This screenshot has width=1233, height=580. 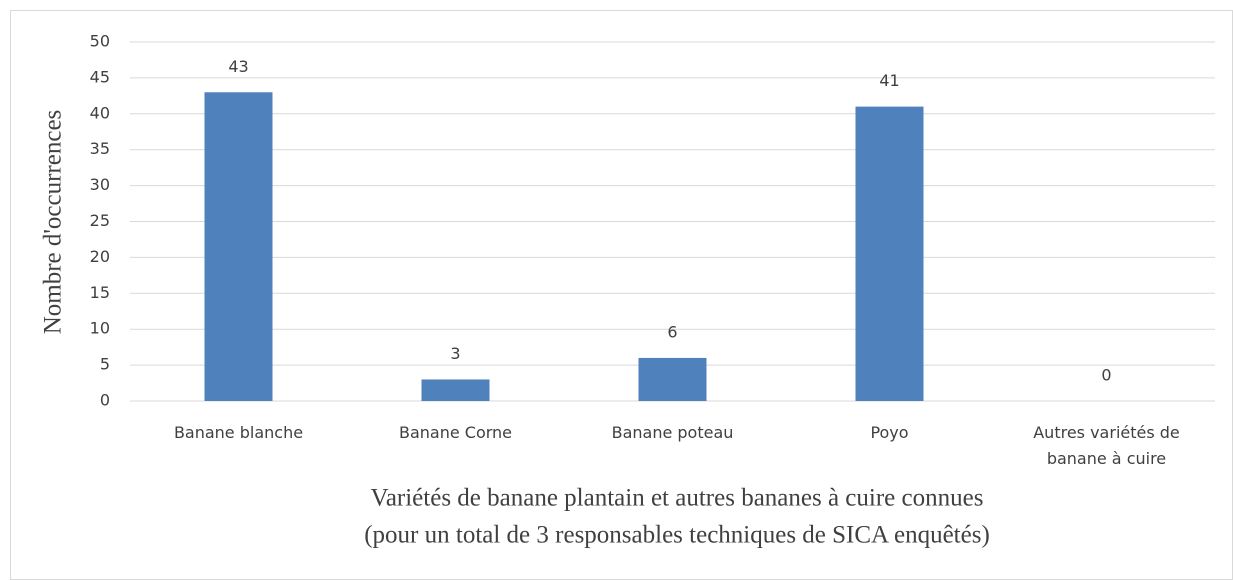 I want to click on x-tick-label-box: Banane Corne, so click(x=455, y=432).